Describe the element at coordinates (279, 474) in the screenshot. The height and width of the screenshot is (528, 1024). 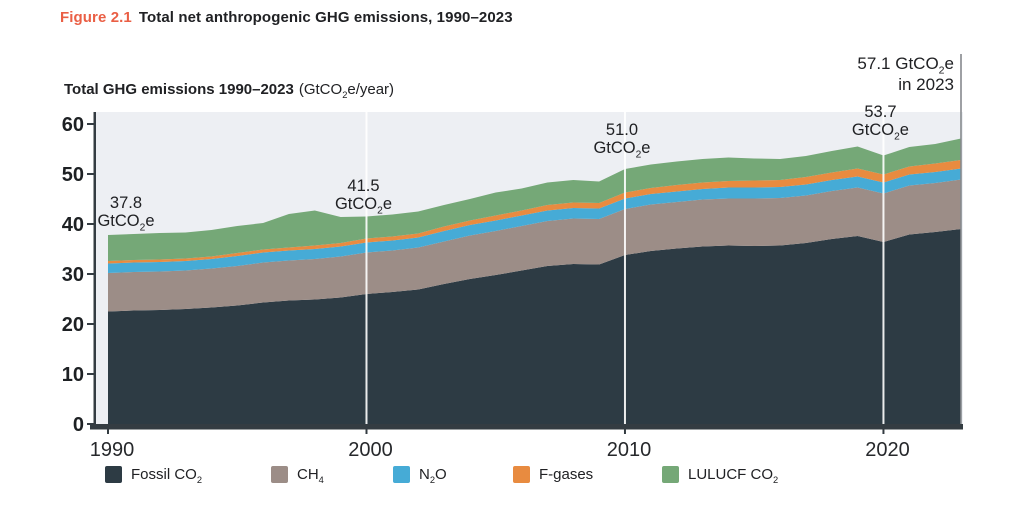
I see `legend-swatch-ch4` at that location.